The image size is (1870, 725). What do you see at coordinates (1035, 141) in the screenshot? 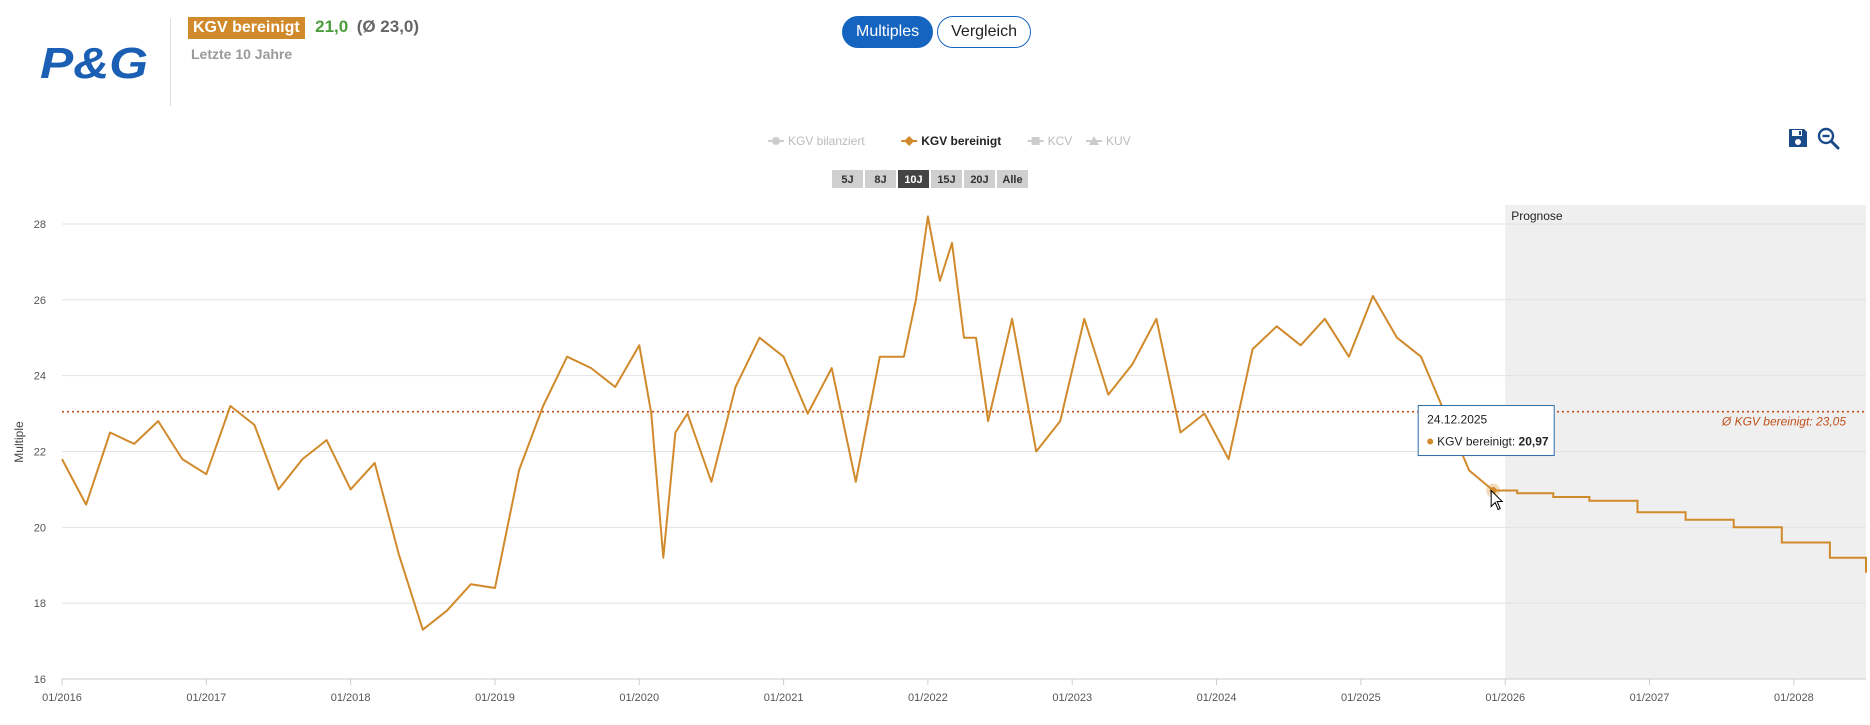
I see `legend-marker-square` at bounding box center [1035, 141].